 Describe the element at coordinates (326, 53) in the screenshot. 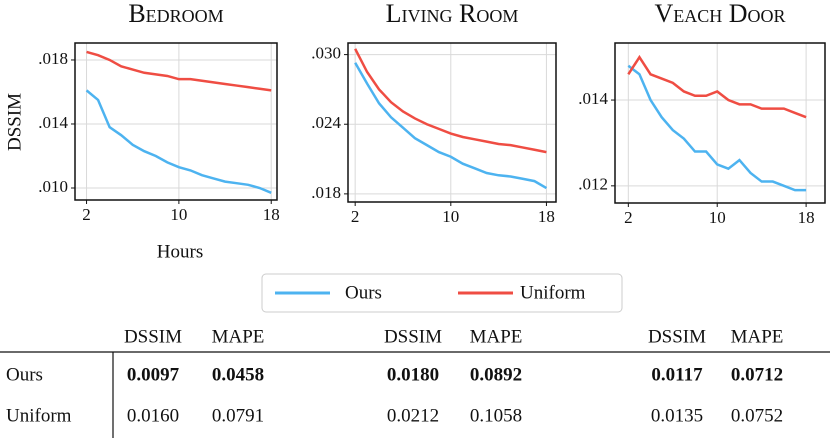

I see `y-tick-label: .030` at that location.